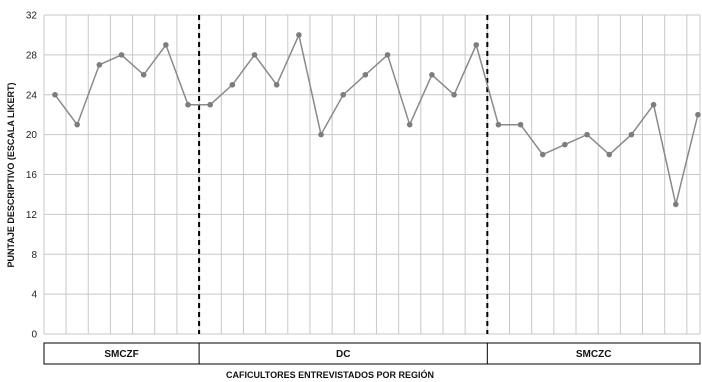 Image resolution: width=702 pixels, height=382 pixels. I want to click on y-tick-label: 8, so click(34, 255).